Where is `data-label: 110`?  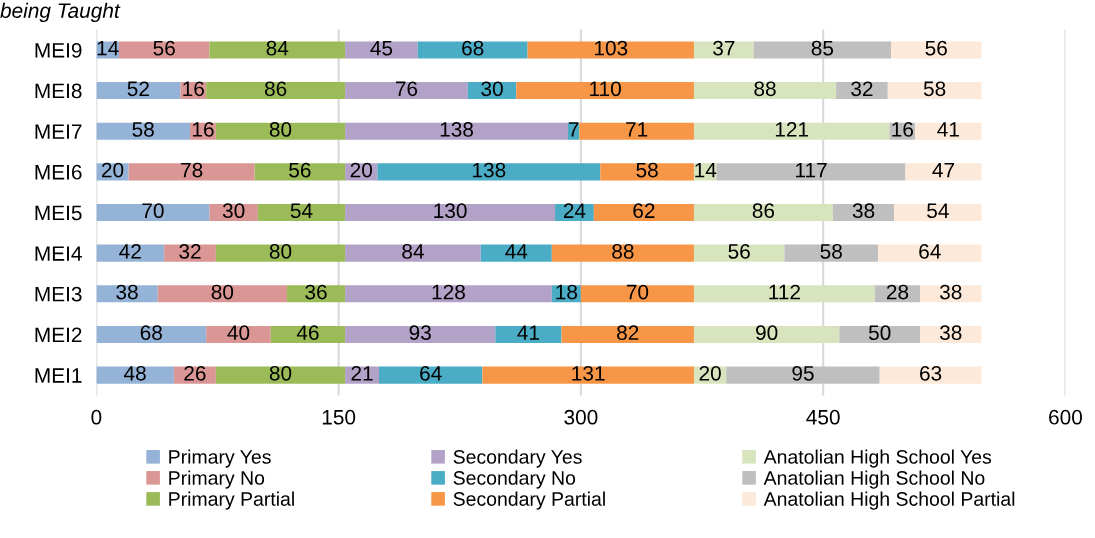
data-label: 110 is located at coordinates (605, 89).